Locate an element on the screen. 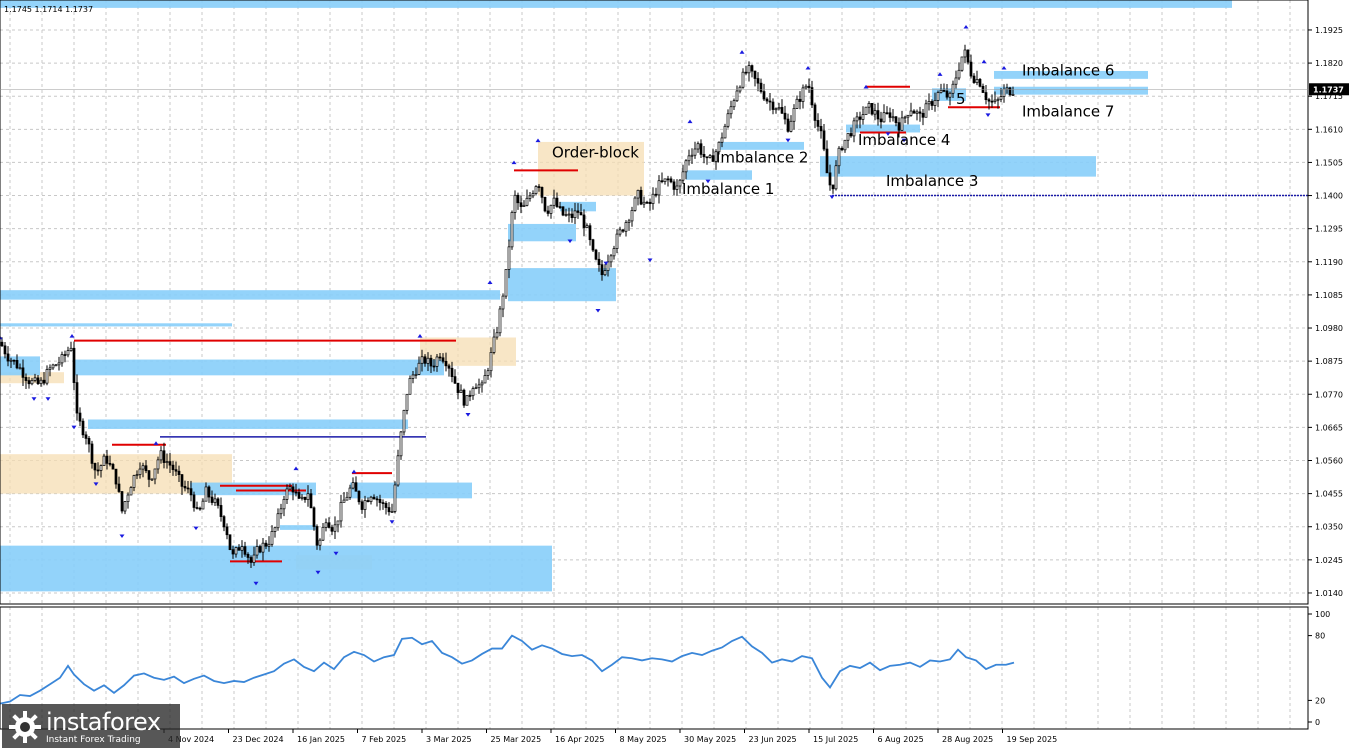 Image resolution: width=1350 pixels, height=750 pixels. oscillator-line is located at coordinates (507, 669).